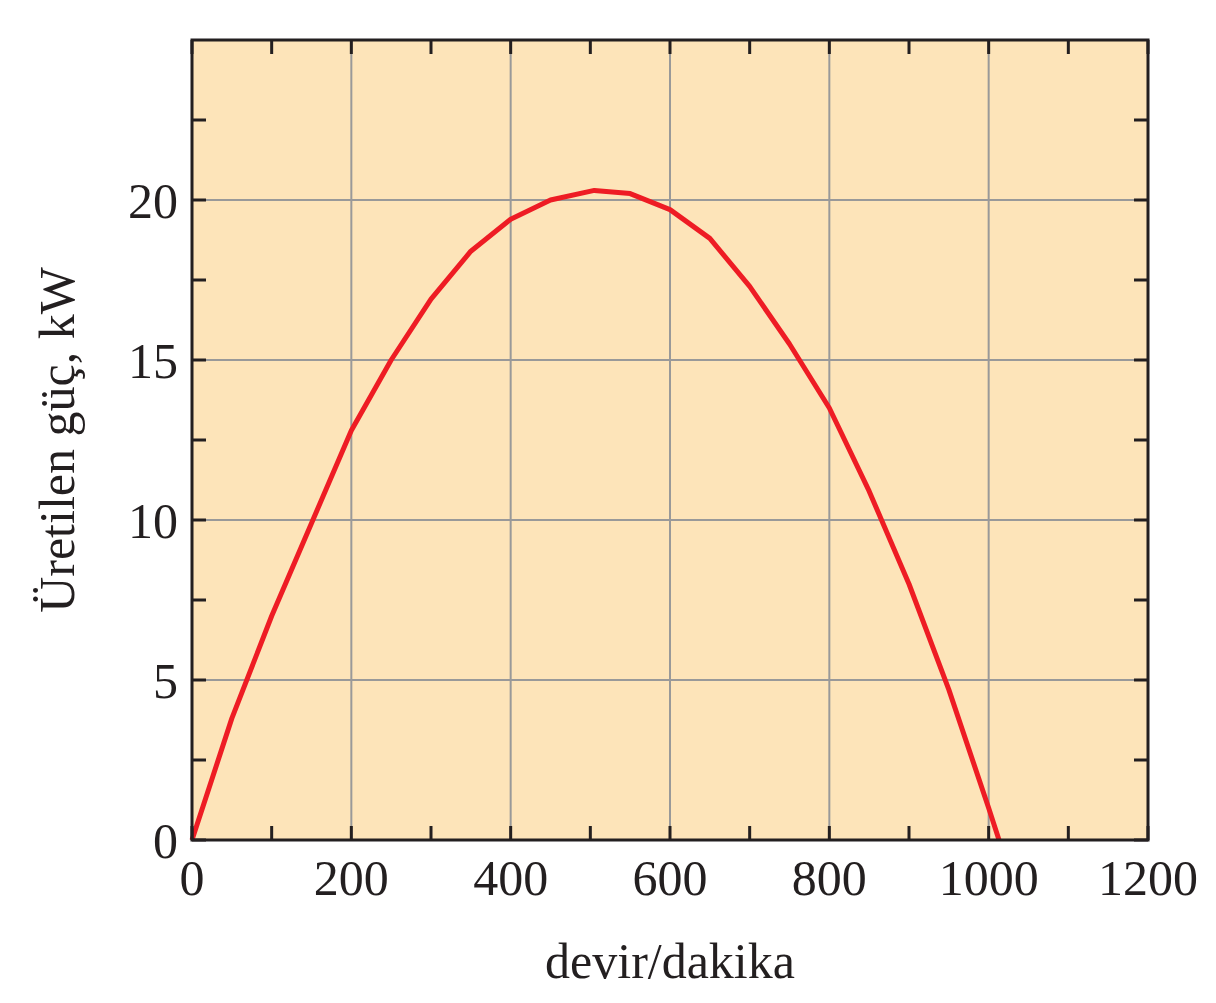 The width and height of the screenshot is (1216, 1003). Describe the element at coordinates (829, 878) in the screenshot. I see `x-tick-label: 800` at that location.